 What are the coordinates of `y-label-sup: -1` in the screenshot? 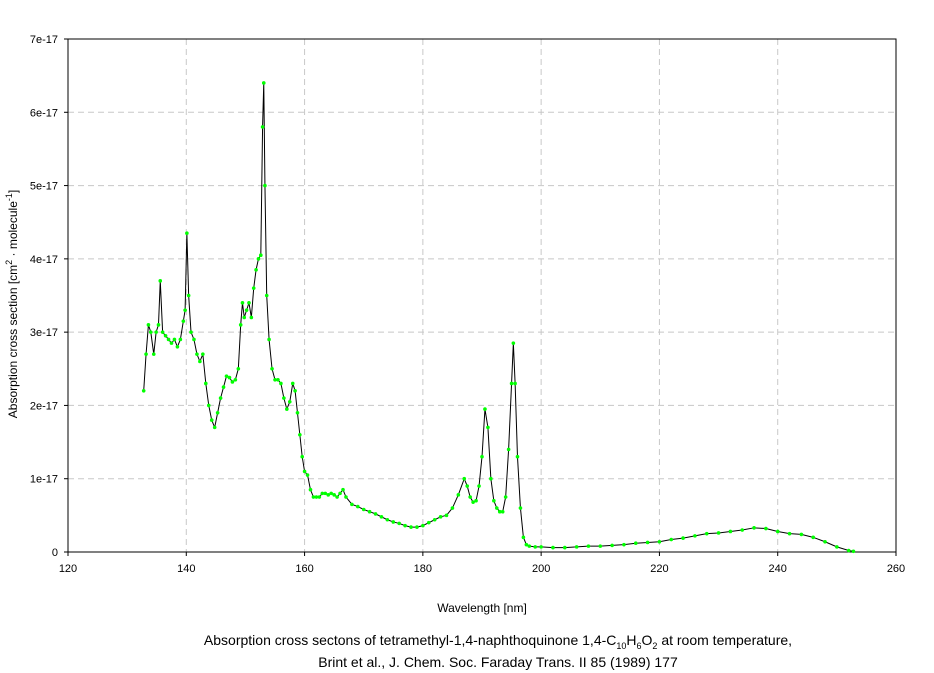 It's located at (9, 197).